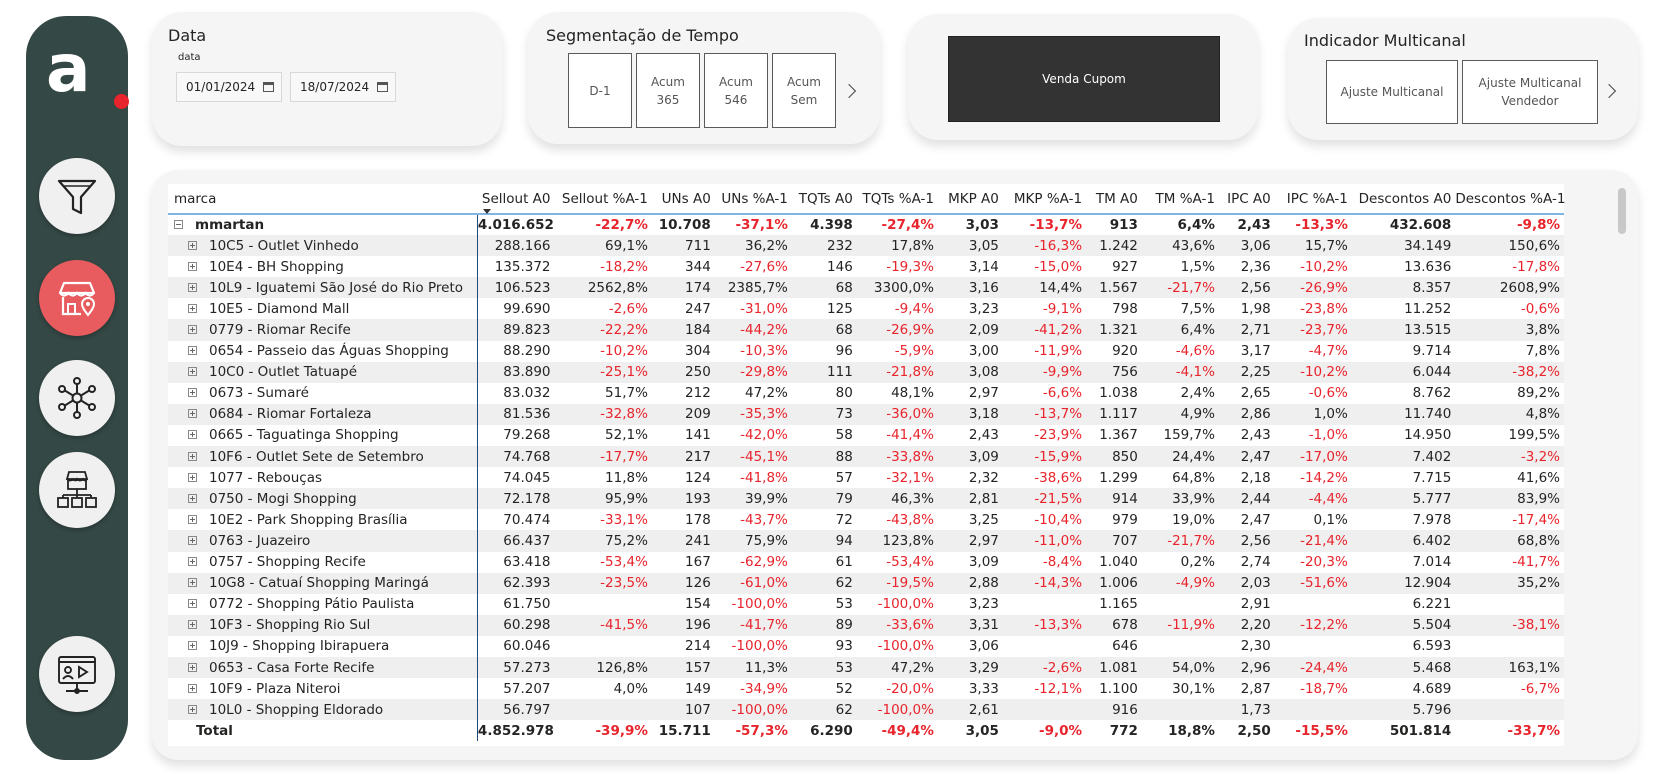 This screenshot has width=1662, height=774. I want to click on column-header: Descontos A0, so click(1403, 199).